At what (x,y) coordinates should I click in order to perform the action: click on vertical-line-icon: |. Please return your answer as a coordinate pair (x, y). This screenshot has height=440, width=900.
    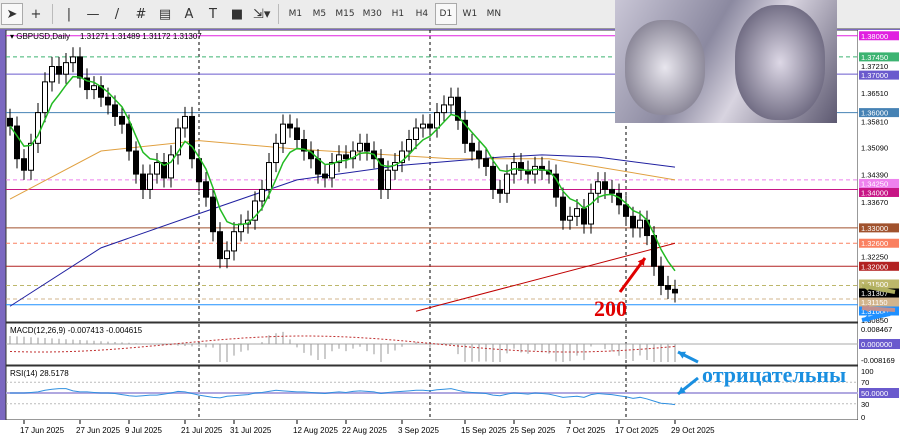
    Looking at the image, I should click on (69, 14).